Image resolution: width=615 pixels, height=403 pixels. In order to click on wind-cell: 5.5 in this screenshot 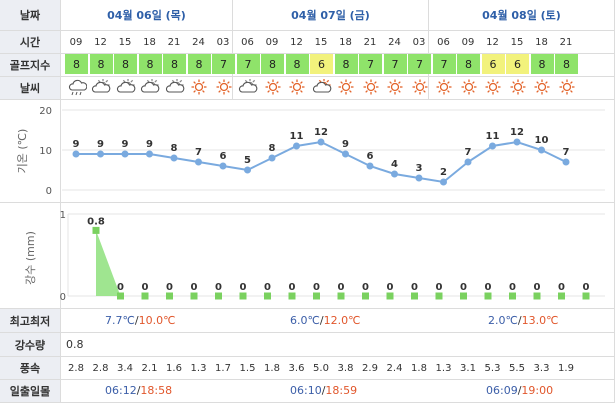, I will do `click(517, 368)`.